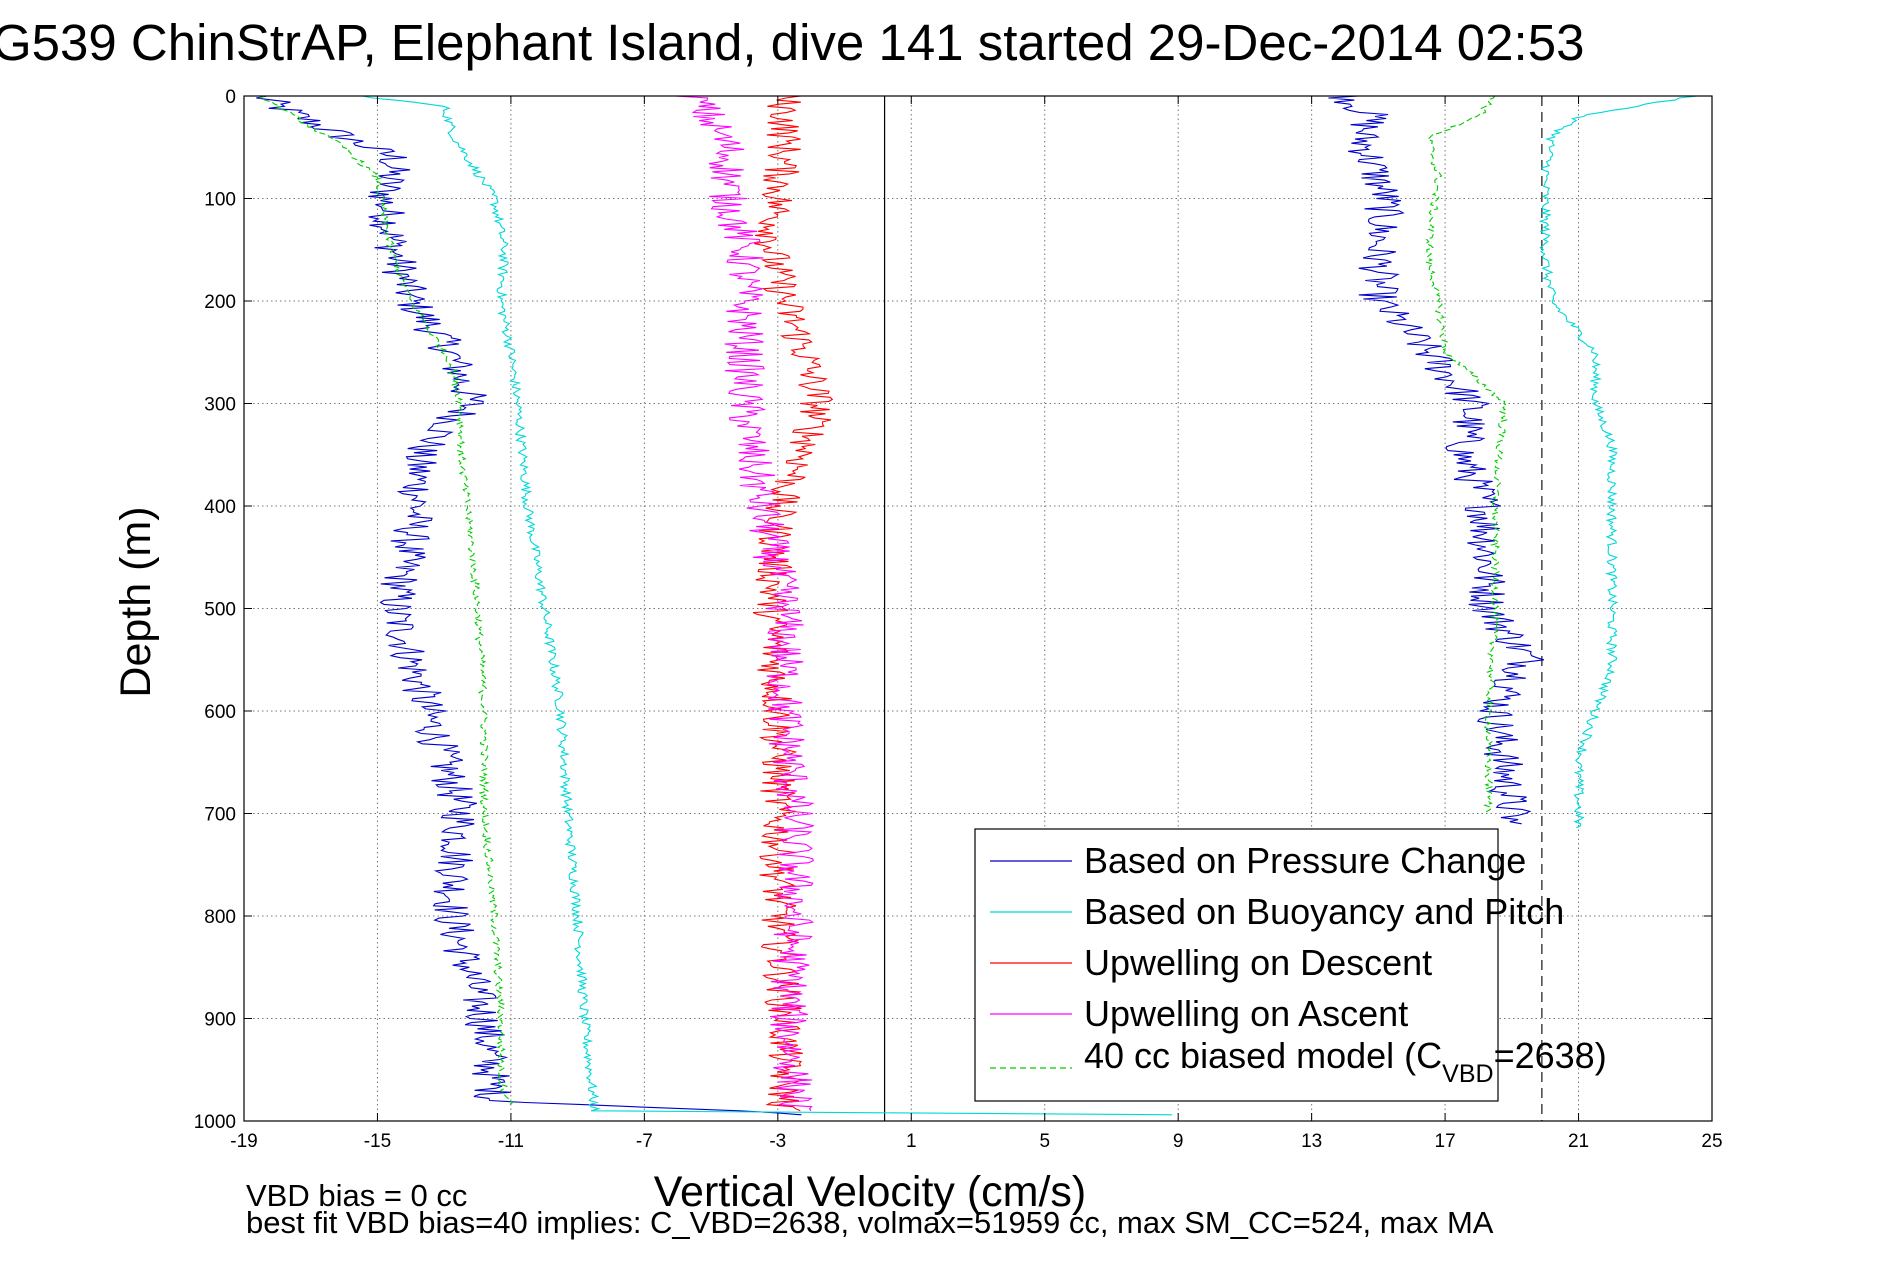 The image size is (1891, 1262). Describe the element at coordinates (215, 1122) in the screenshot. I see `y-tick-label: 1000` at that location.